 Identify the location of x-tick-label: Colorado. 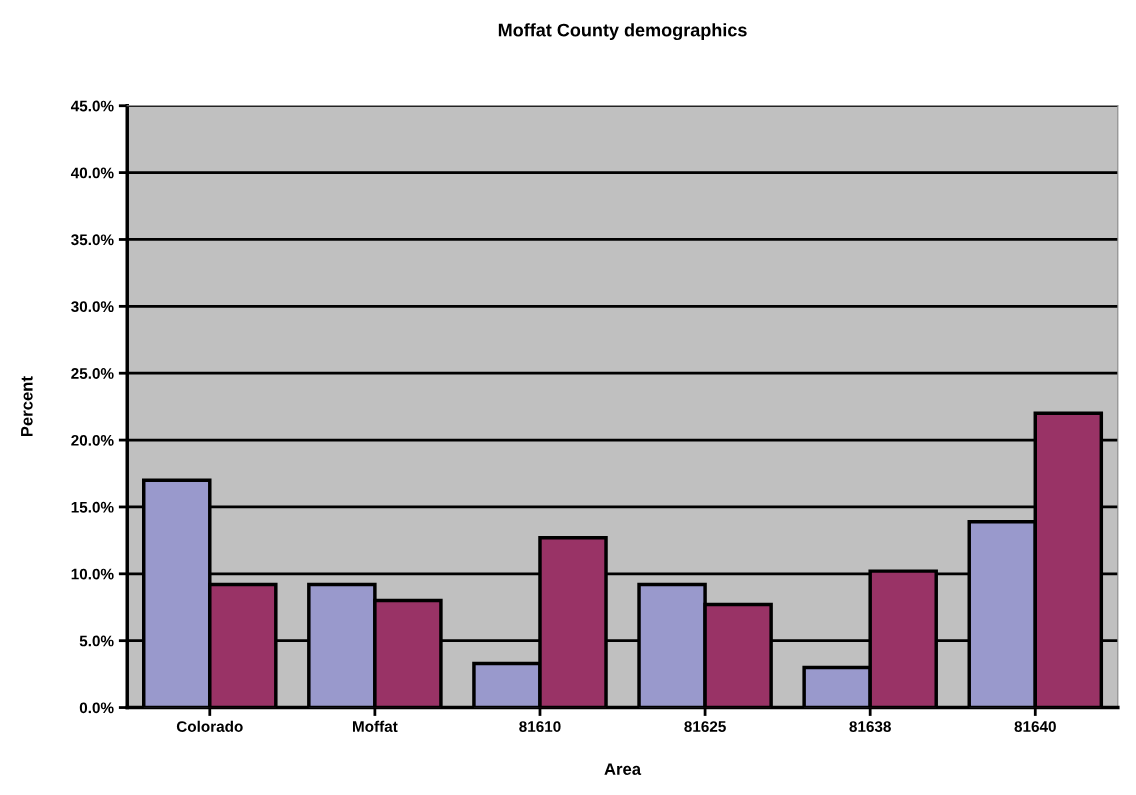
(209, 726).